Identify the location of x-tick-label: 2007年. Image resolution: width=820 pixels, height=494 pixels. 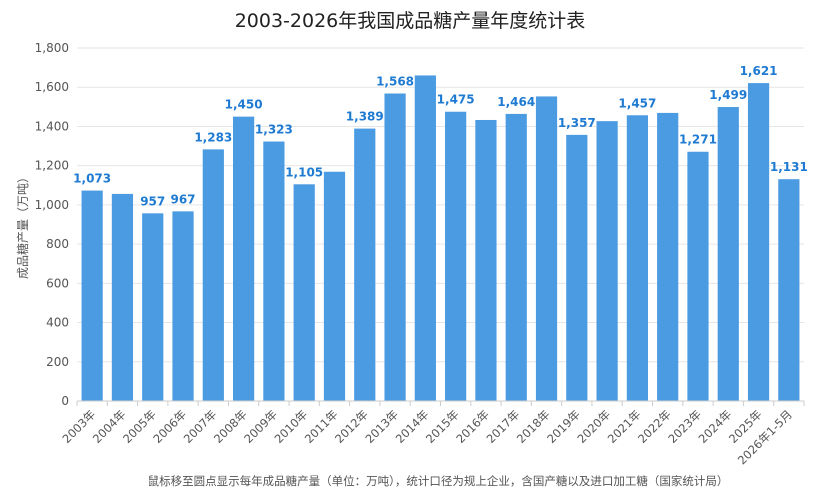
(200, 426).